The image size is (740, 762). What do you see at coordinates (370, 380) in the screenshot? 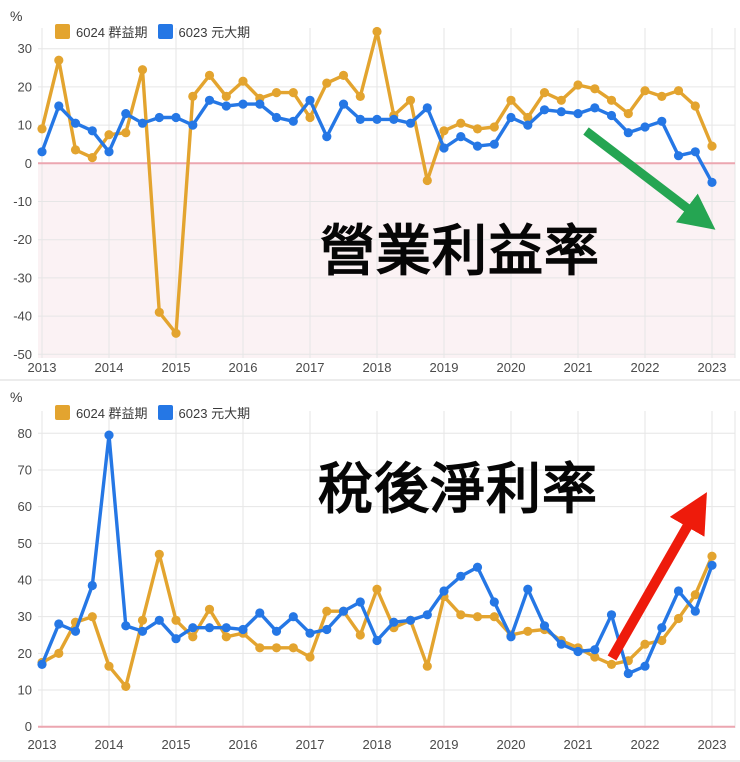
I see `panel-divider` at bounding box center [370, 380].